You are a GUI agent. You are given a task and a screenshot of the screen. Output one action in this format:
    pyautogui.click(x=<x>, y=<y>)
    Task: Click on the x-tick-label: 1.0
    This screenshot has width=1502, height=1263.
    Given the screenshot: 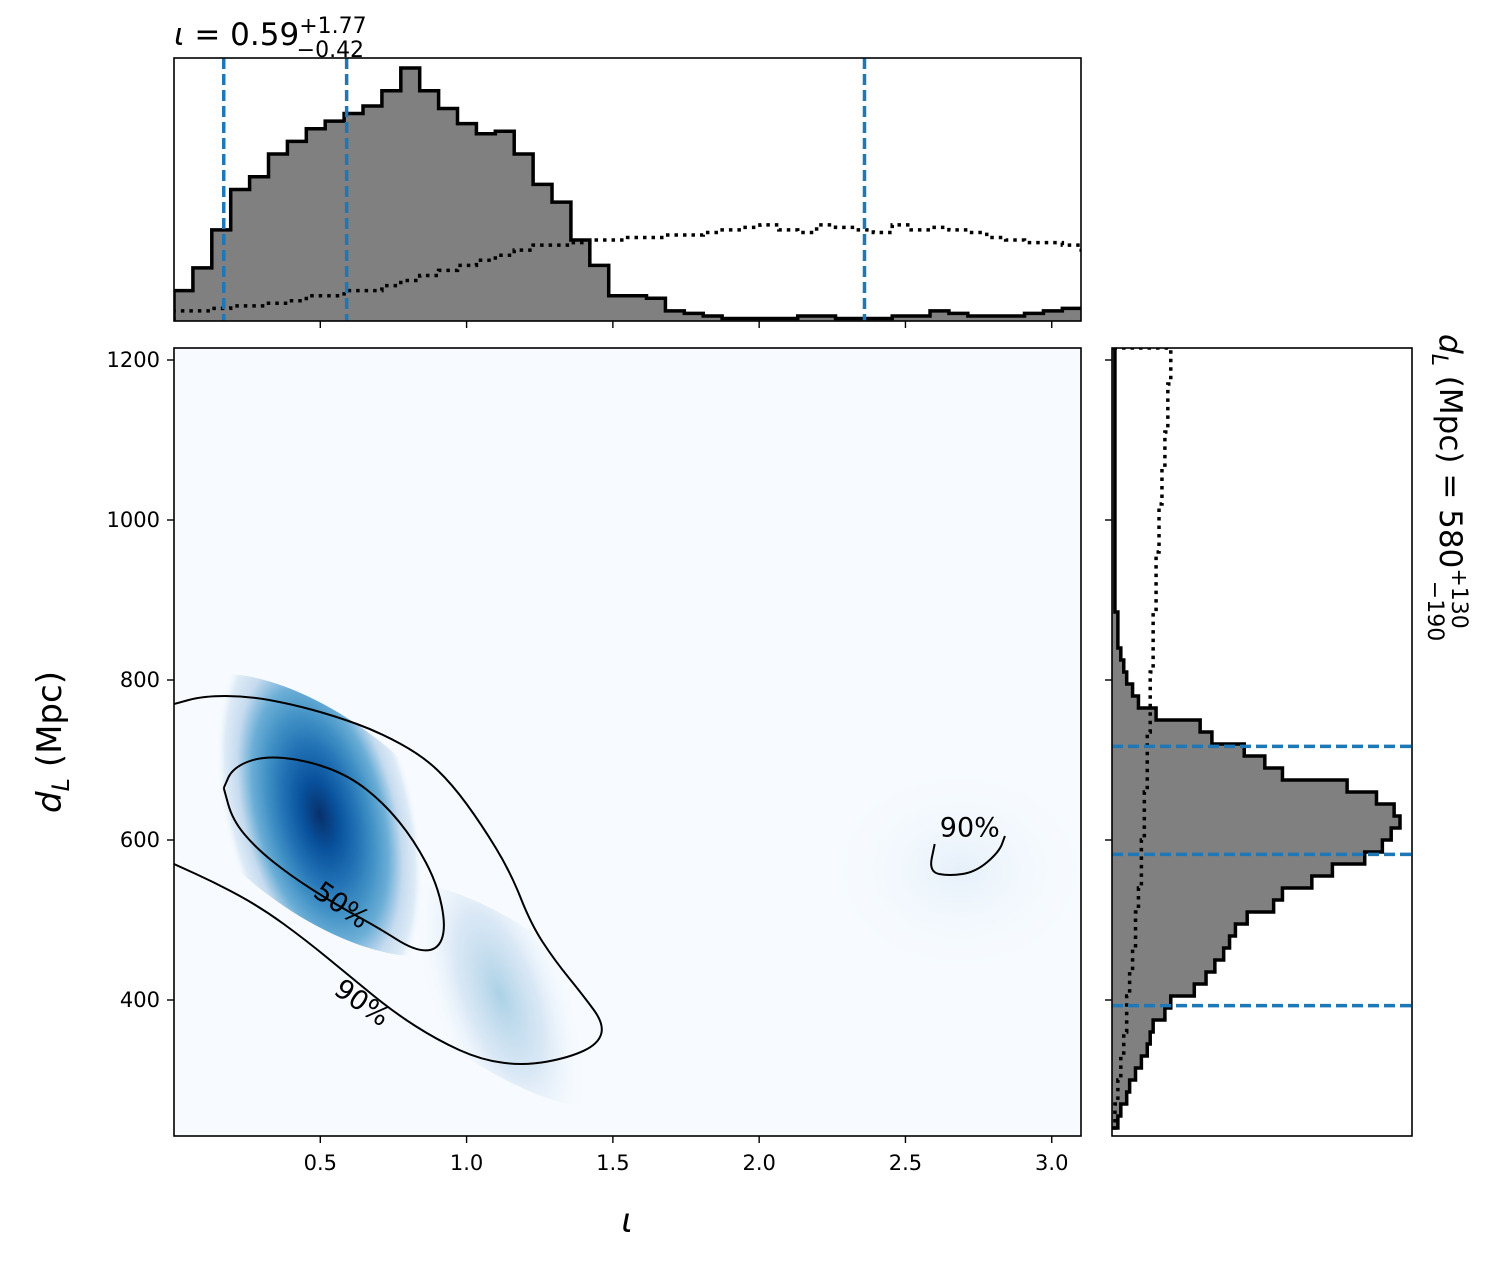 What is the action you would take?
    pyautogui.click(x=466, y=1163)
    